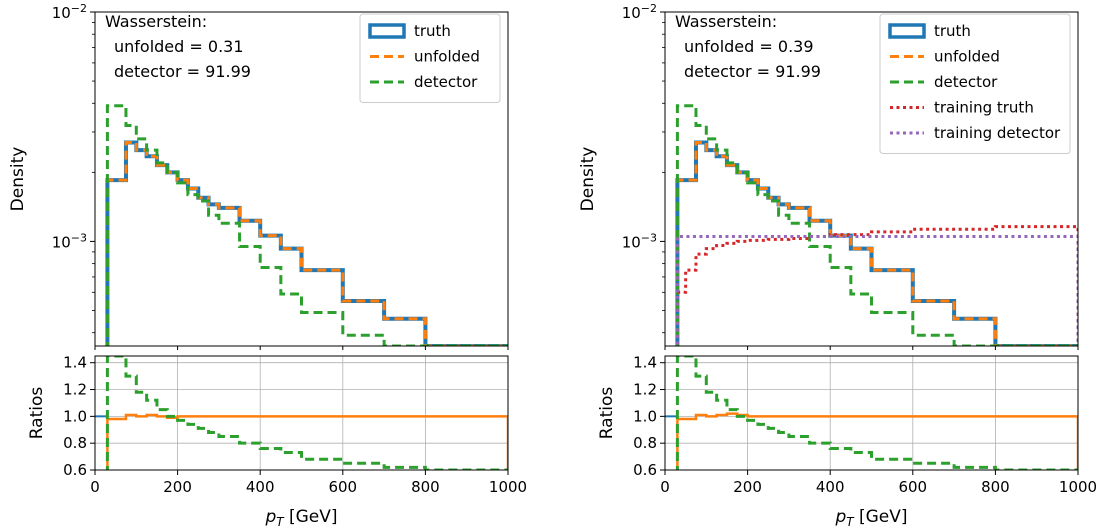  I want to click on legend-label-training-truth: training truth, so click(984, 108).